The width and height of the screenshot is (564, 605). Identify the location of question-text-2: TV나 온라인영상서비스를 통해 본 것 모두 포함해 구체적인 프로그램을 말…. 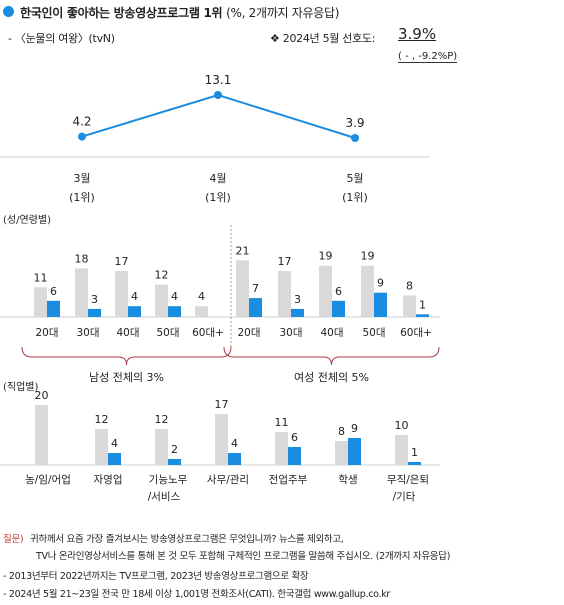
(243, 556).